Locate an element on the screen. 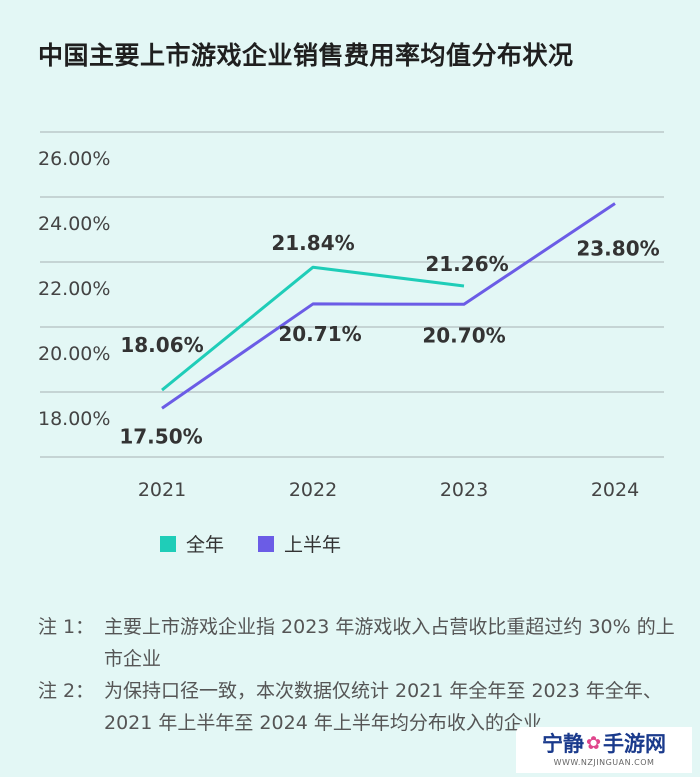 The image size is (700, 777). chart-title: 中国主要上市游戏企业销售费用率均值分布状况 is located at coordinates (306, 55).